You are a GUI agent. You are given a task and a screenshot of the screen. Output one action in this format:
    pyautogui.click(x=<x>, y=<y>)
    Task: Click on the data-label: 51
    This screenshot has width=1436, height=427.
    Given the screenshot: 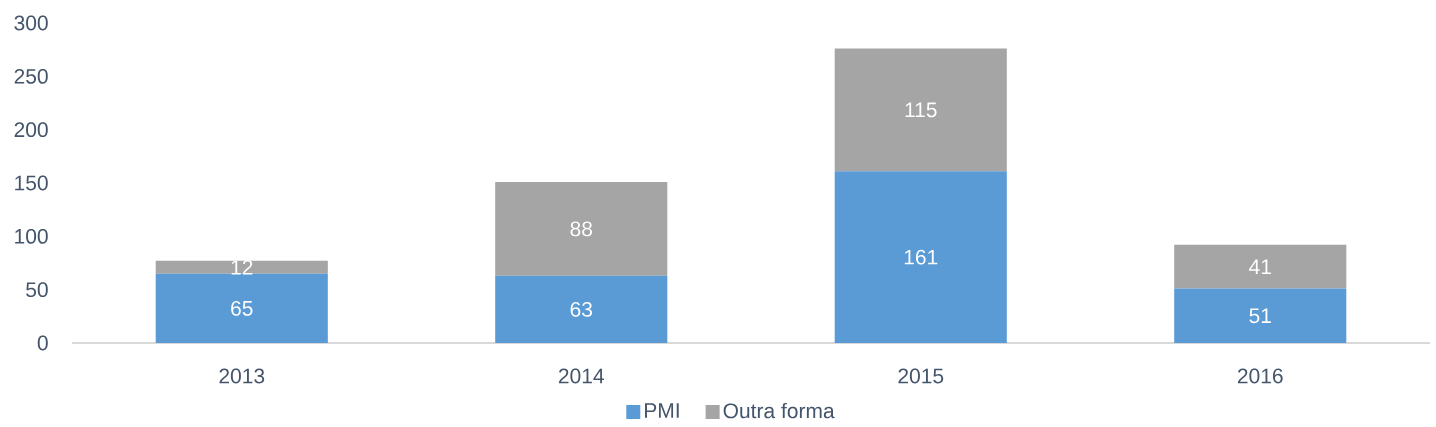 What is the action you would take?
    pyautogui.click(x=1260, y=316)
    